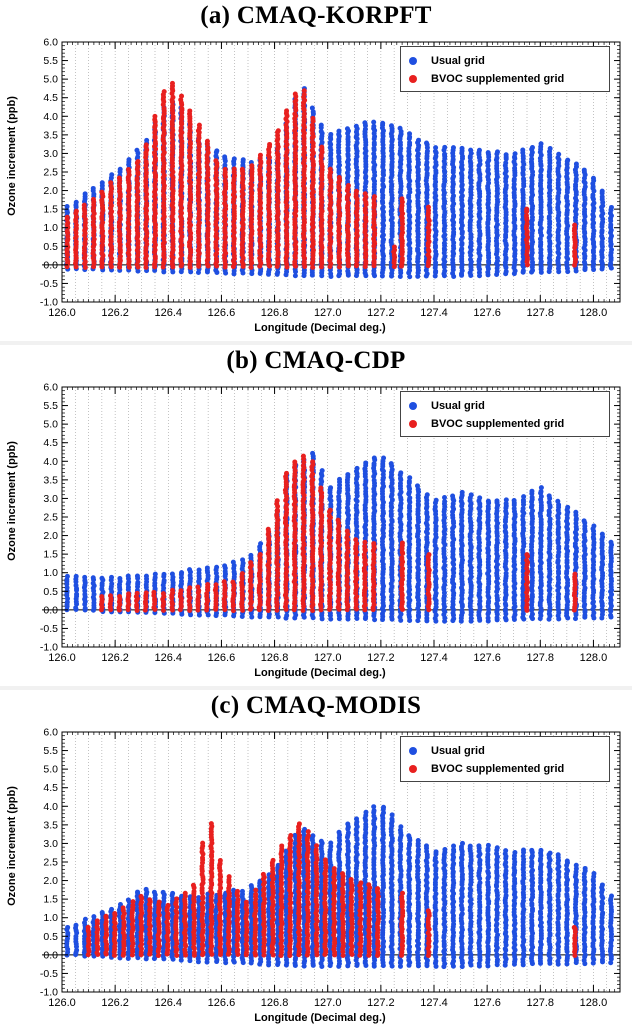 The width and height of the screenshot is (632, 1033). Describe the element at coordinates (169, 313) in the screenshot. I see `x-tick-label: 126.4` at that location.